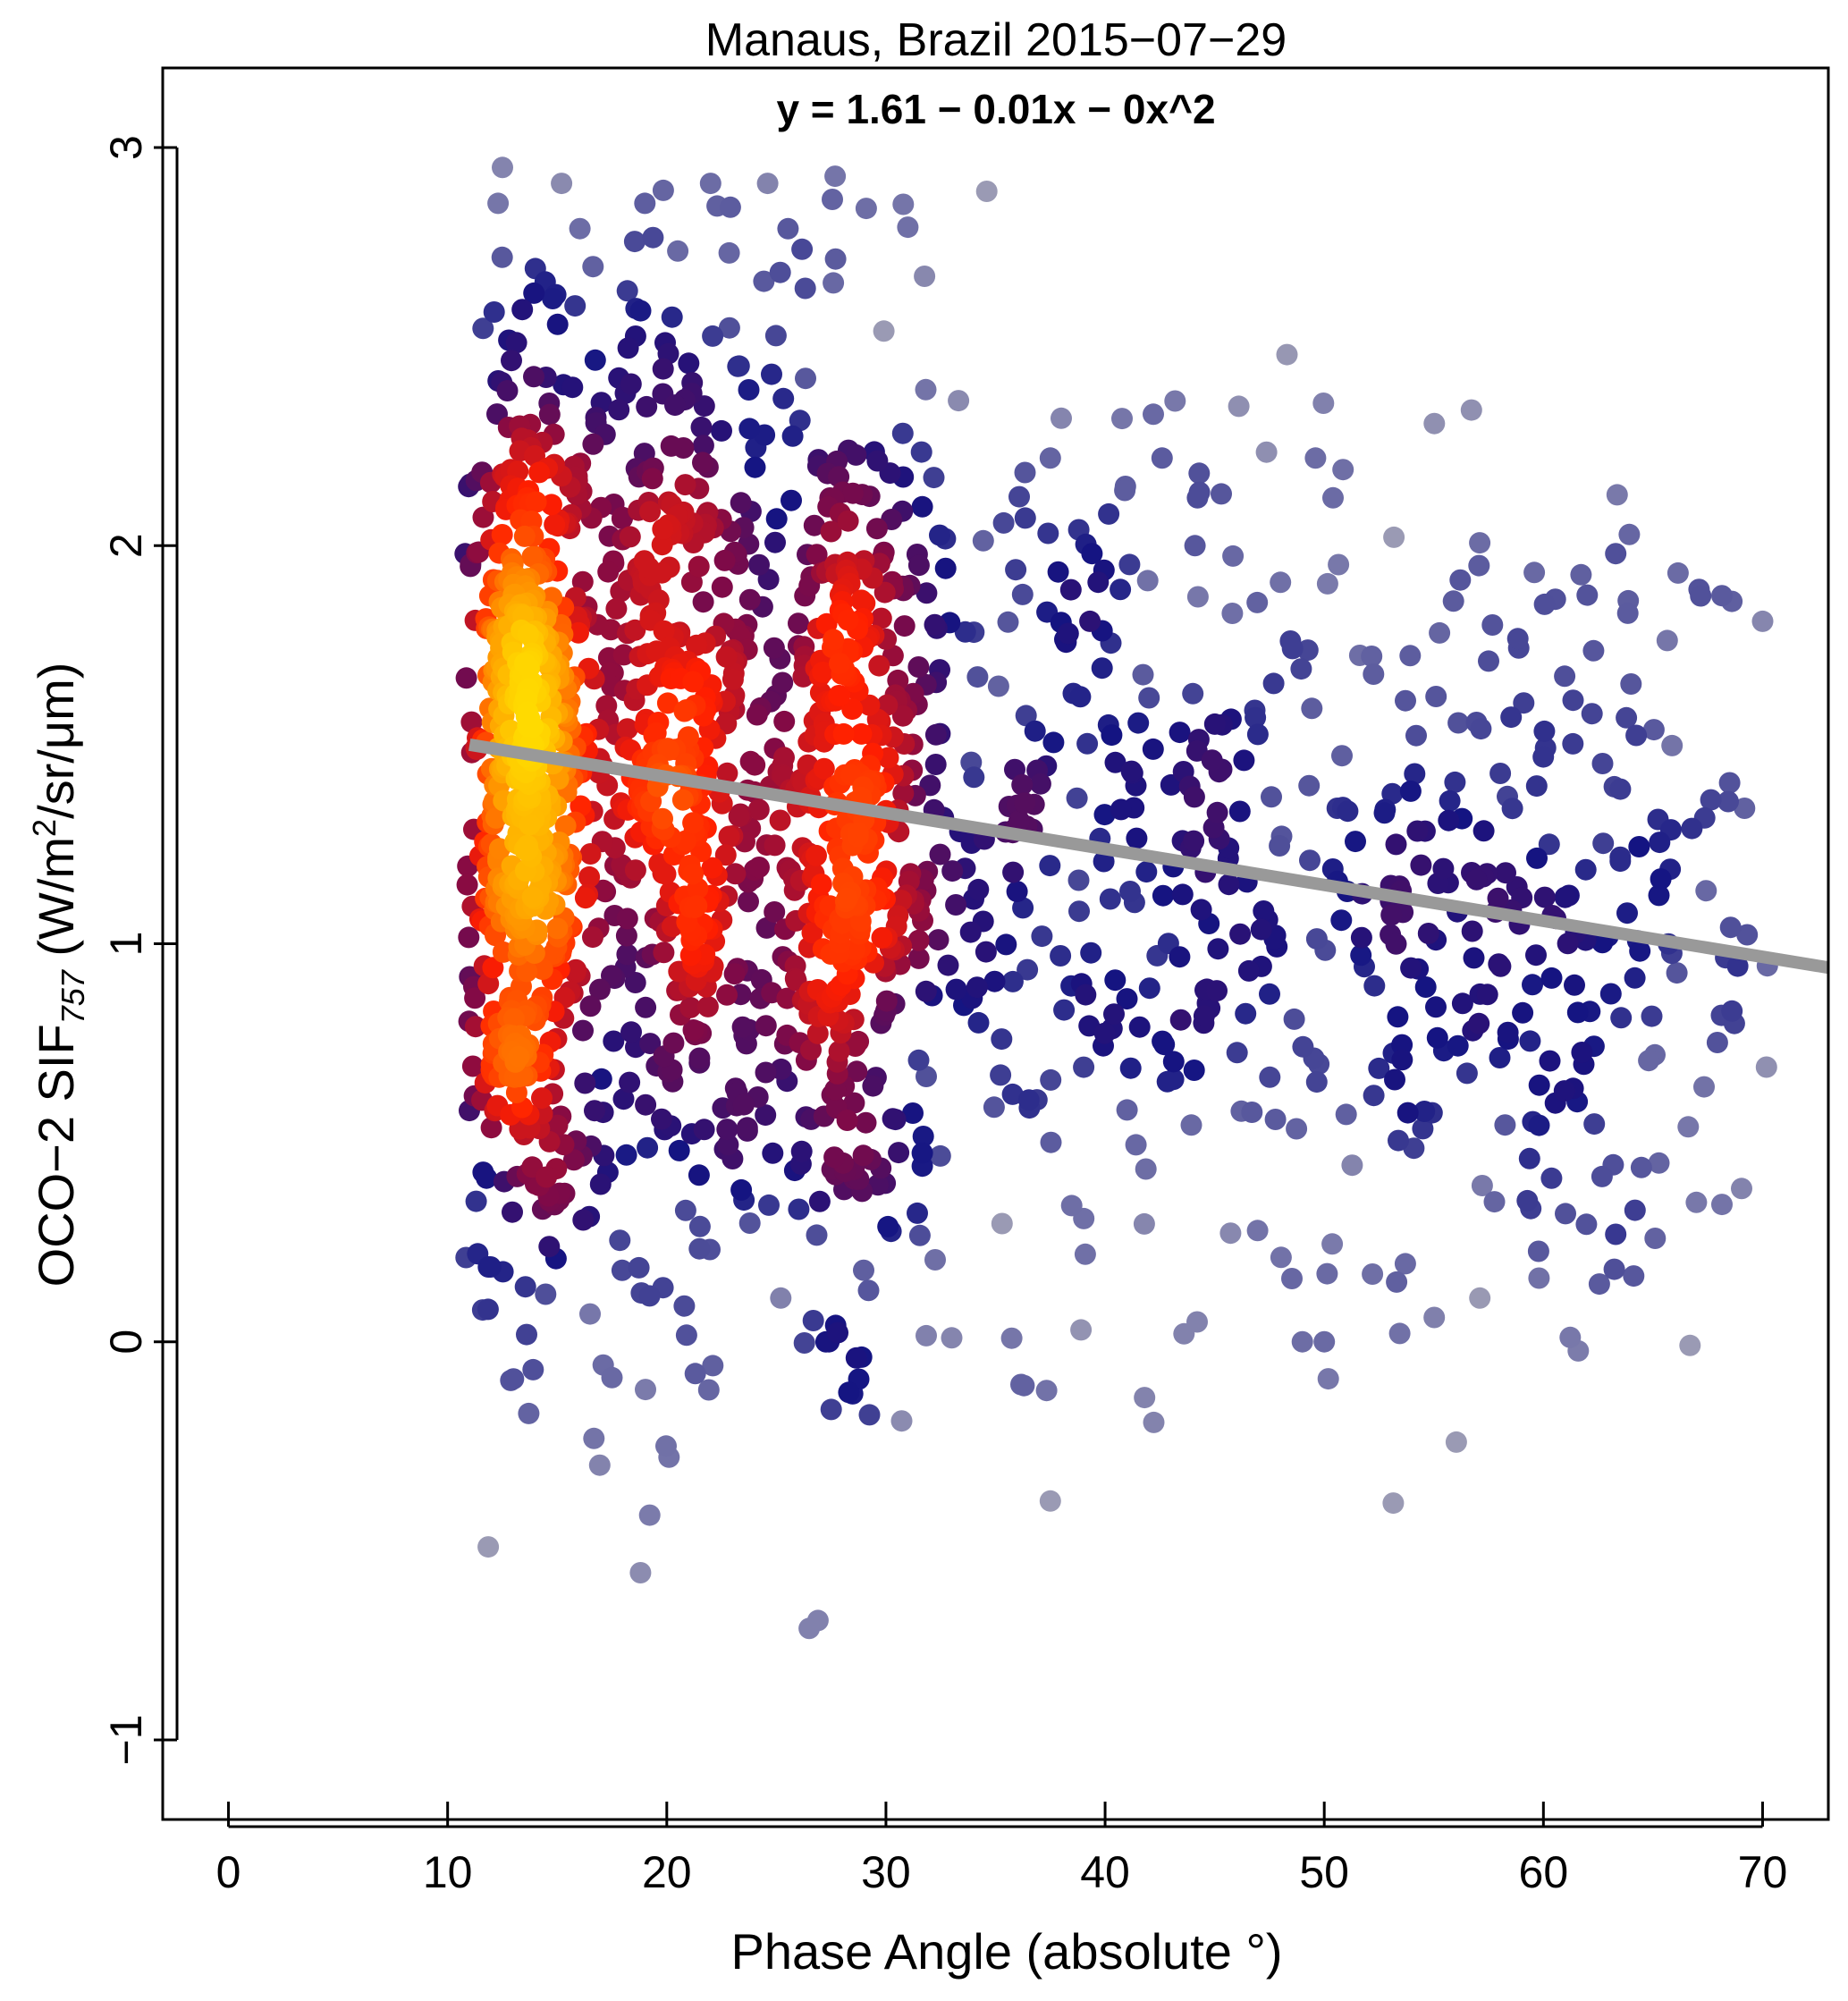  What do you see at coordinates (126, 546) in the screenshot?
I see `y-tick-label: 2` at bounding box center [126, 546].